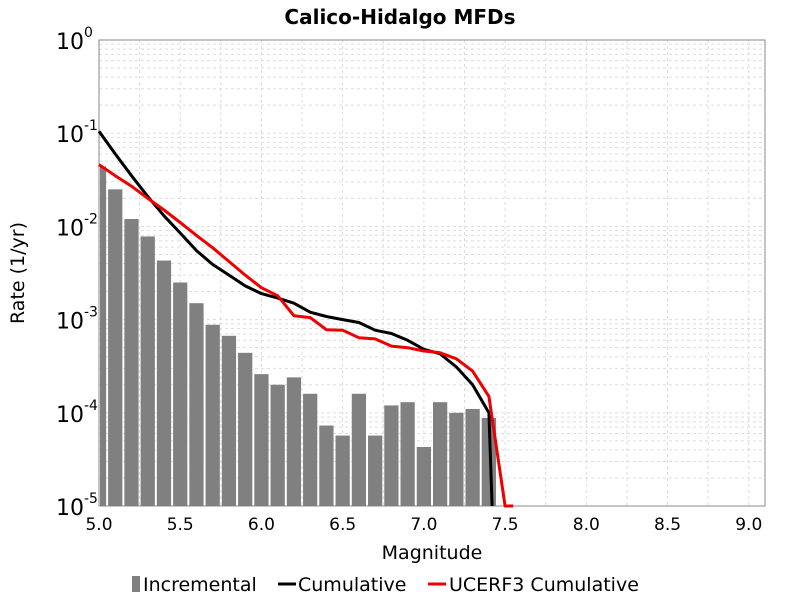  What do you see at coordinates (77, 133) in the screenshot?
I see `y-tick-label: 10⁻¹` at bounding box center [77, 133].